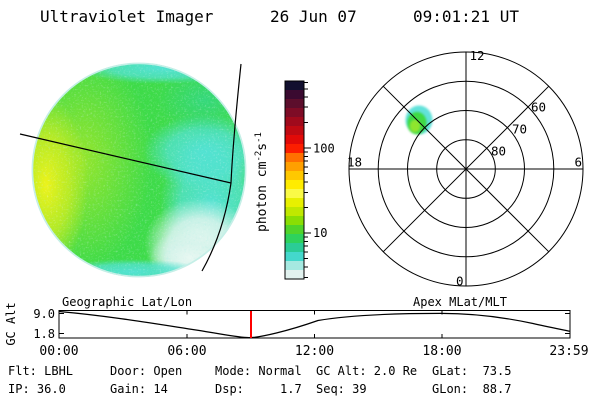  I want to click on status-seq: Seq: 39, so click(341, 389).